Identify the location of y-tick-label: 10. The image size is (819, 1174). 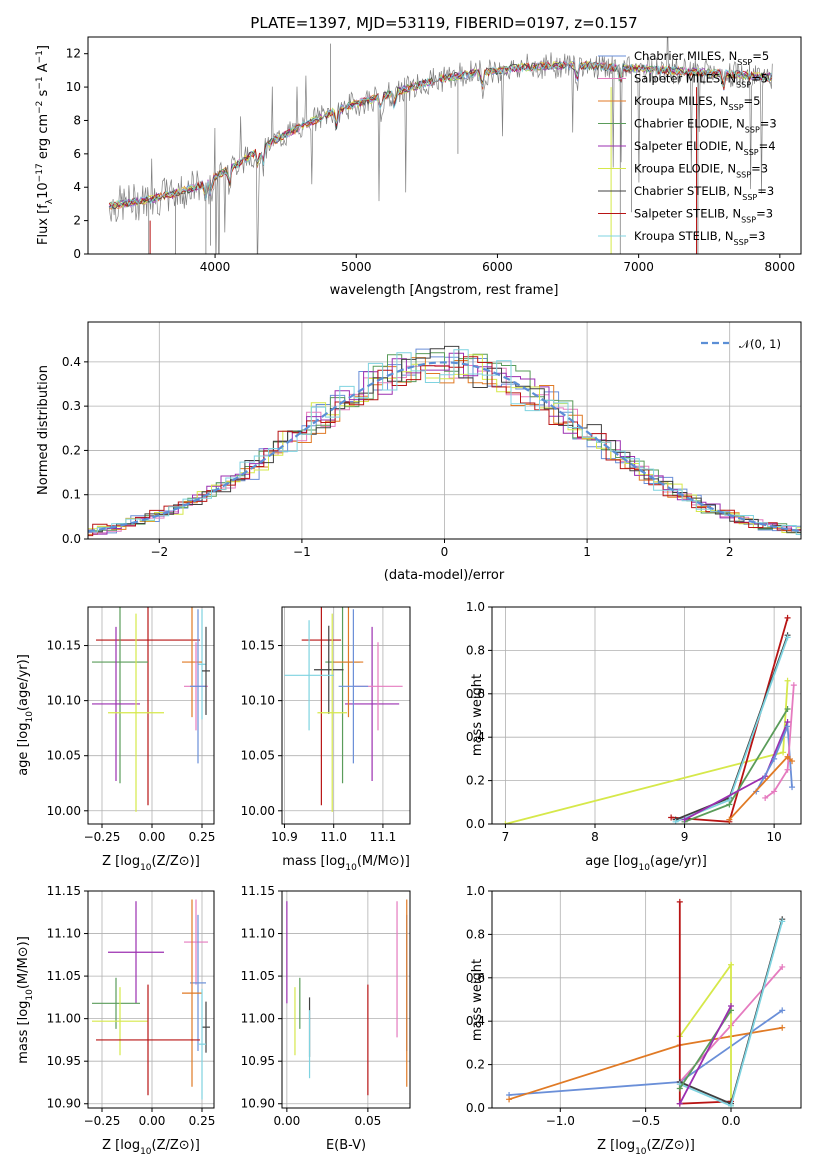
(73, 87).